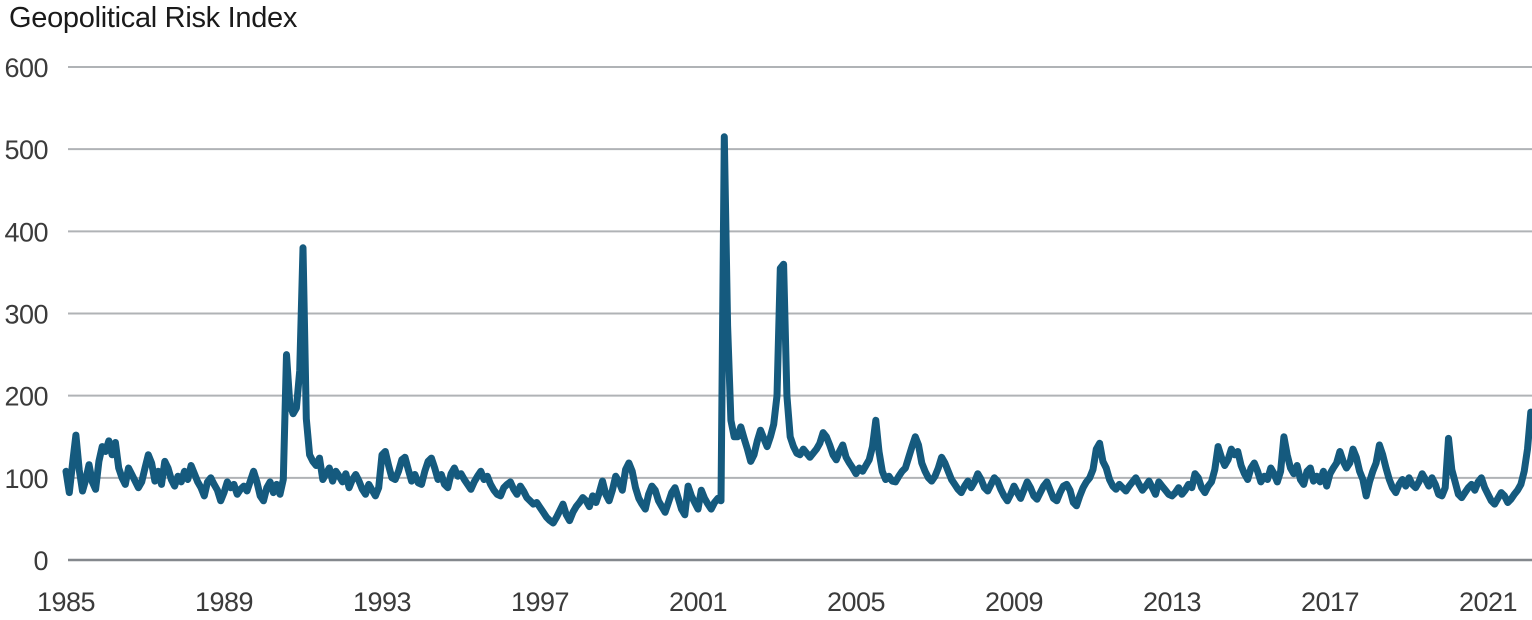 This screenshot has height=620, width=1532. Describe the element at coordinates (26, 479) in the screenshot. I see `y-tick-label: 100` at that location.